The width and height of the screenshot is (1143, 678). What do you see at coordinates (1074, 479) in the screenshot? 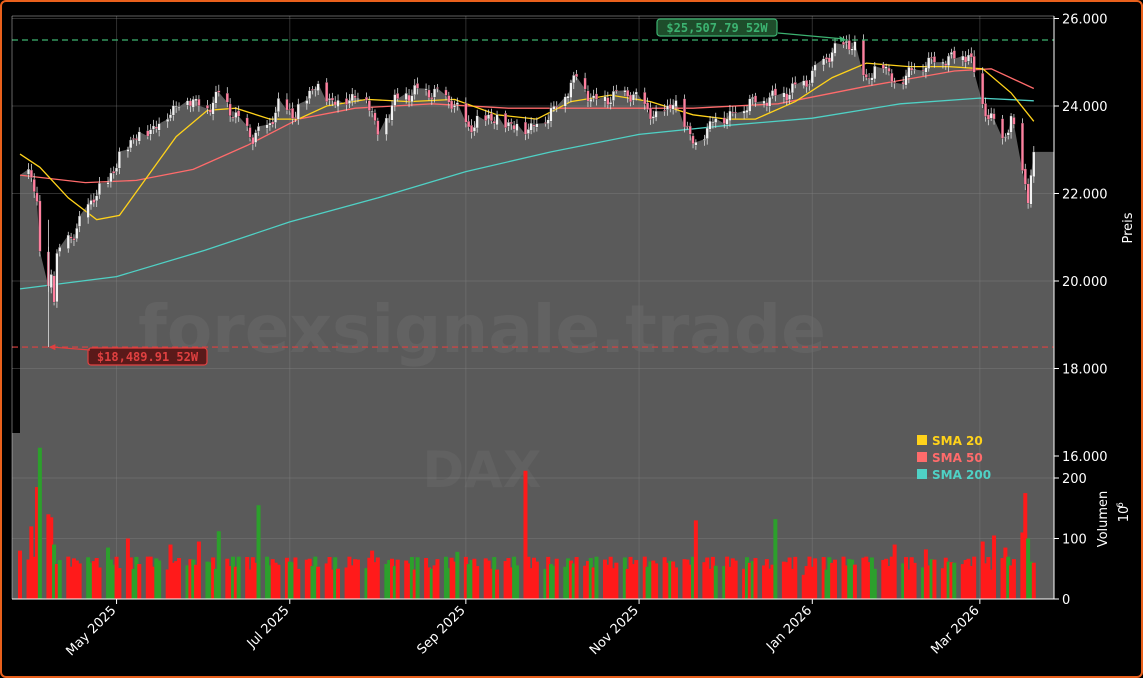
I see `volume-tick-label: 200` at bounding box center [1074, 479].